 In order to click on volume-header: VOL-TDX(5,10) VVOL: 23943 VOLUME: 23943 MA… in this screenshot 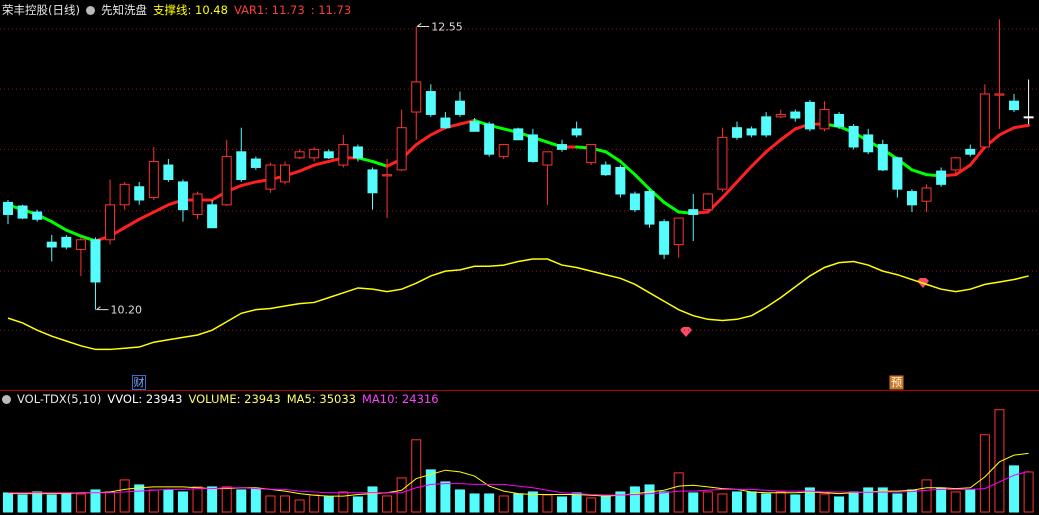, I will do `click(220, 399)`.